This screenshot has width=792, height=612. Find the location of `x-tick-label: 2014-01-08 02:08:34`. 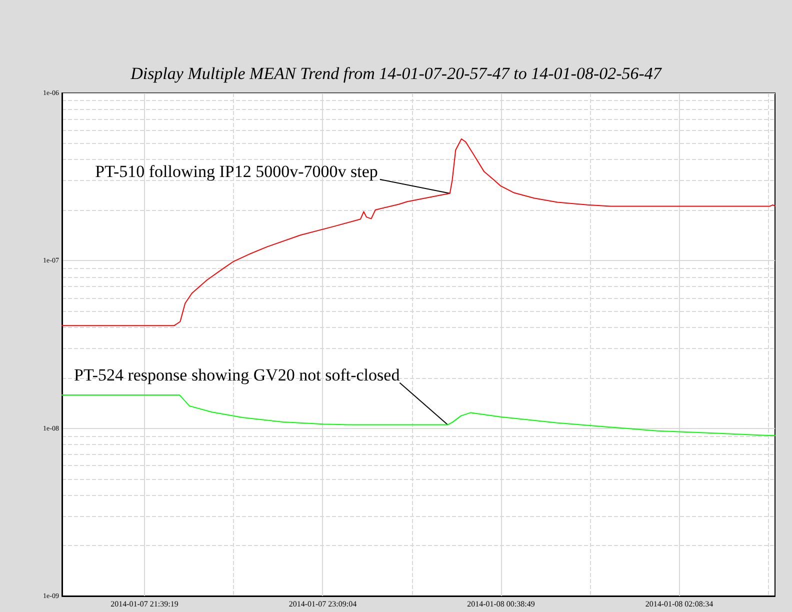

x-tick-label: 2014-01-08 02:08:34 is located at coordinates (679, 604).